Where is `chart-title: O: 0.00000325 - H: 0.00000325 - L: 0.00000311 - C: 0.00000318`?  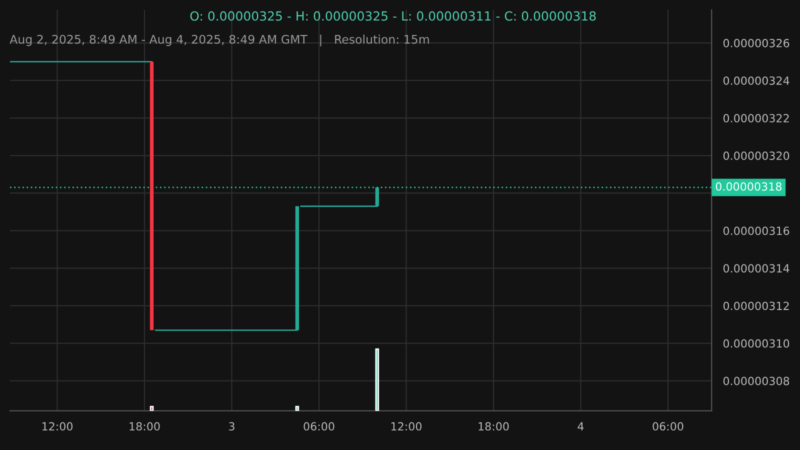
chart-title: O: 0.00000325 - H: 0.00000325 - L: 0.00000311 - C: 0.00000318 is located at coordinates (393, 16).